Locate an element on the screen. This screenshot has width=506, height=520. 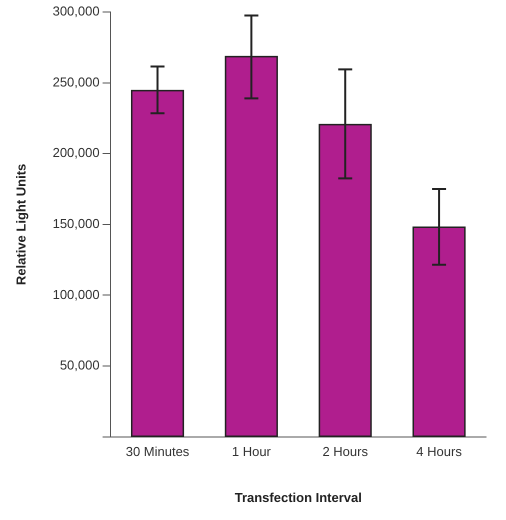
x-tick-label: 4 Hours is located at coordinates (439, 452).